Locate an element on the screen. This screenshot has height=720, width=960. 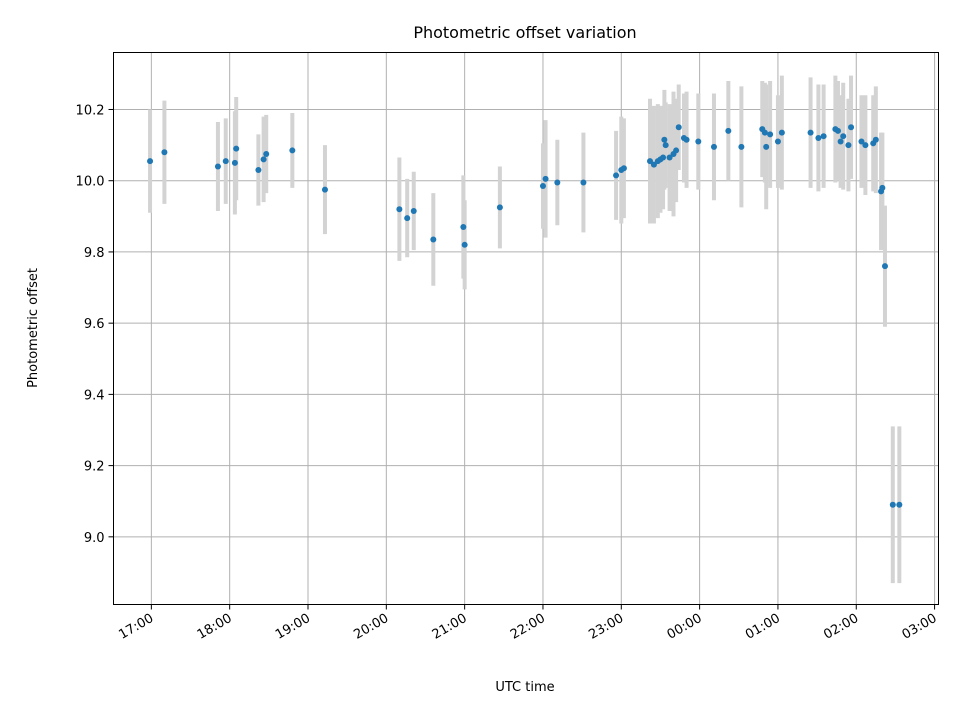
x-tick-label: 23:00 is located at coordinates (606, 627).